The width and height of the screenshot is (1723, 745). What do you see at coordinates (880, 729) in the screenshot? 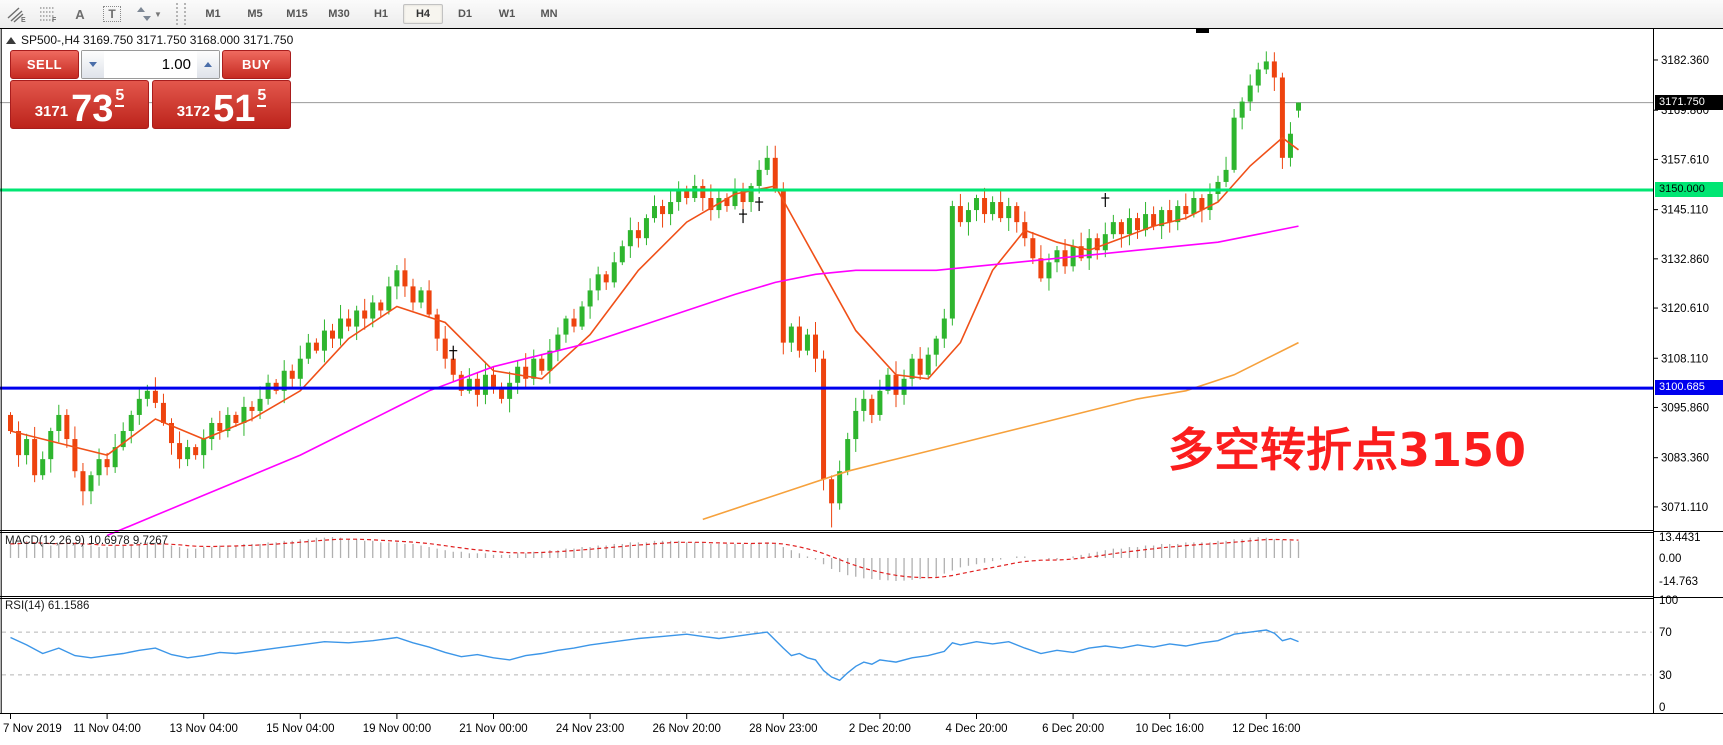
I see `svg-text: 2 Dec 20:00` at bounding box center [880, 729].